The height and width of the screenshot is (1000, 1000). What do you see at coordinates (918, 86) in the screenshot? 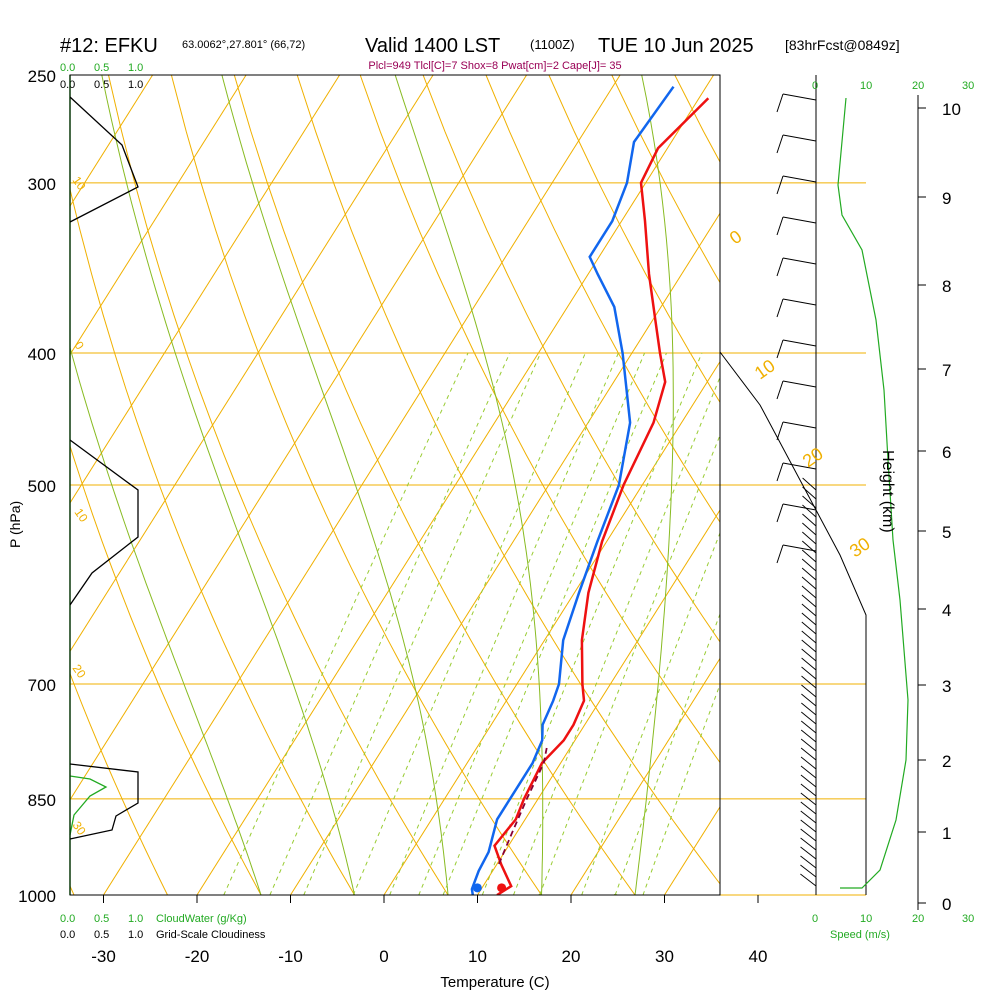
I see `speed-top-20: 20` at bounding box center [918, 86].